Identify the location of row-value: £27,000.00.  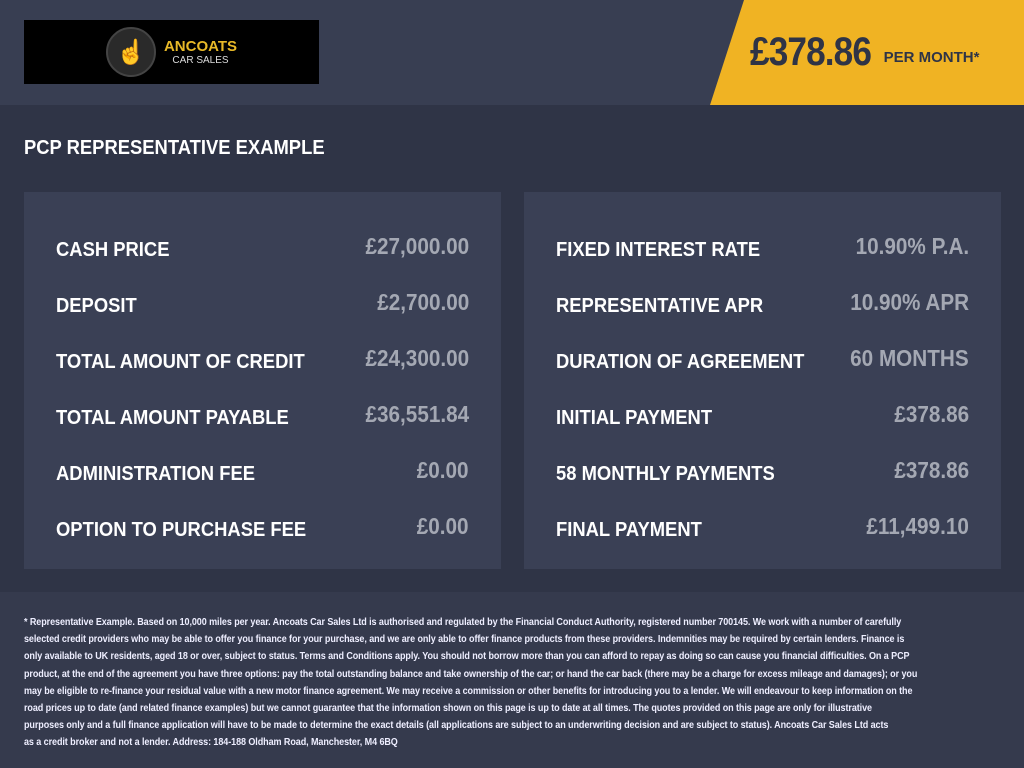
(417, 245).